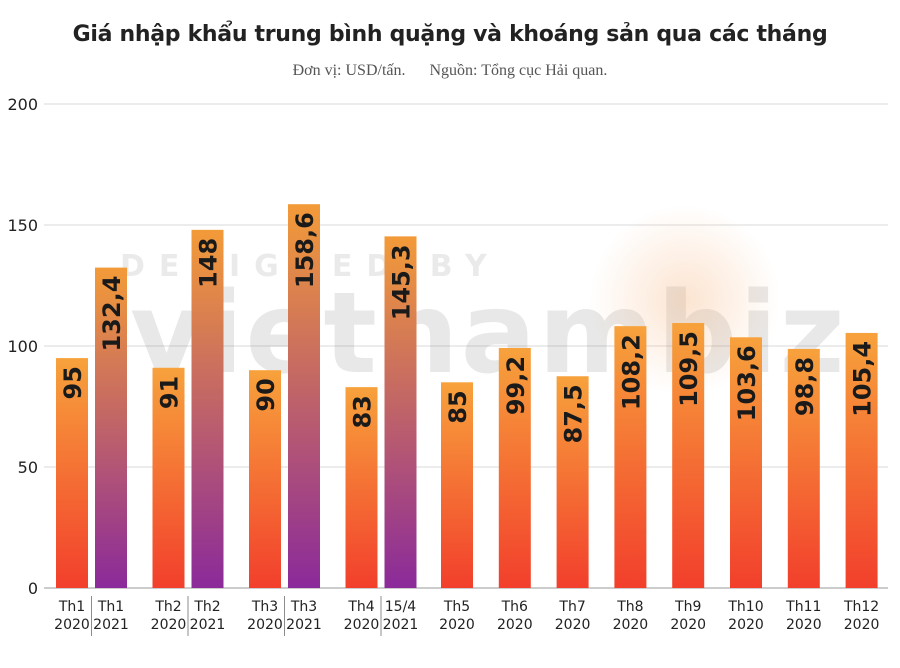  What do you see at coordinates (518, 70) in the screenshot?
I see `source-note: Nguồn: Tổng cục Hải quan.` at bounding box center [518, 70].